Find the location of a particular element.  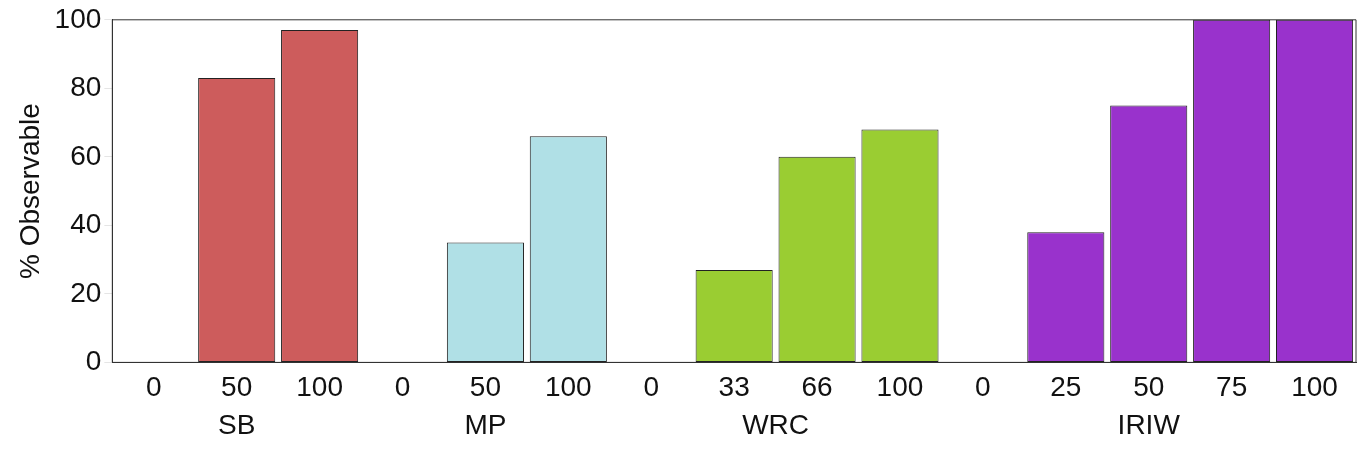

x-tick-label: 66 is located at coordinates (817, 386).